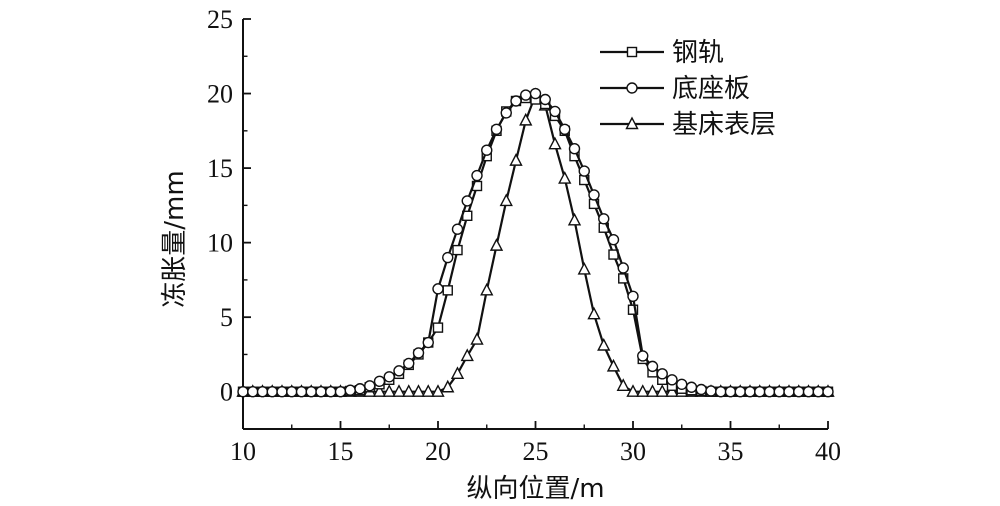 Image resolution: width=1000 pixels, height=506 pixels. Describe the element at coordinates (243, 451) in the screenshot. I see `x-tick-label: 10` at that location.